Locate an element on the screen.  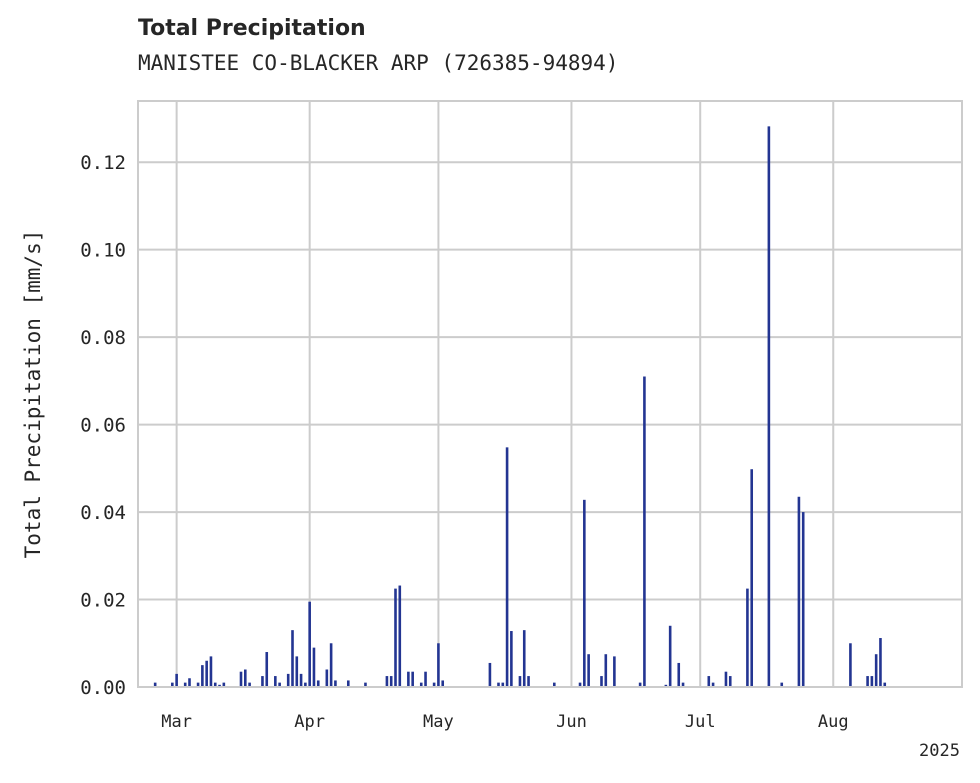
x-tick-label: Jul is located at coordinates (700, 722).